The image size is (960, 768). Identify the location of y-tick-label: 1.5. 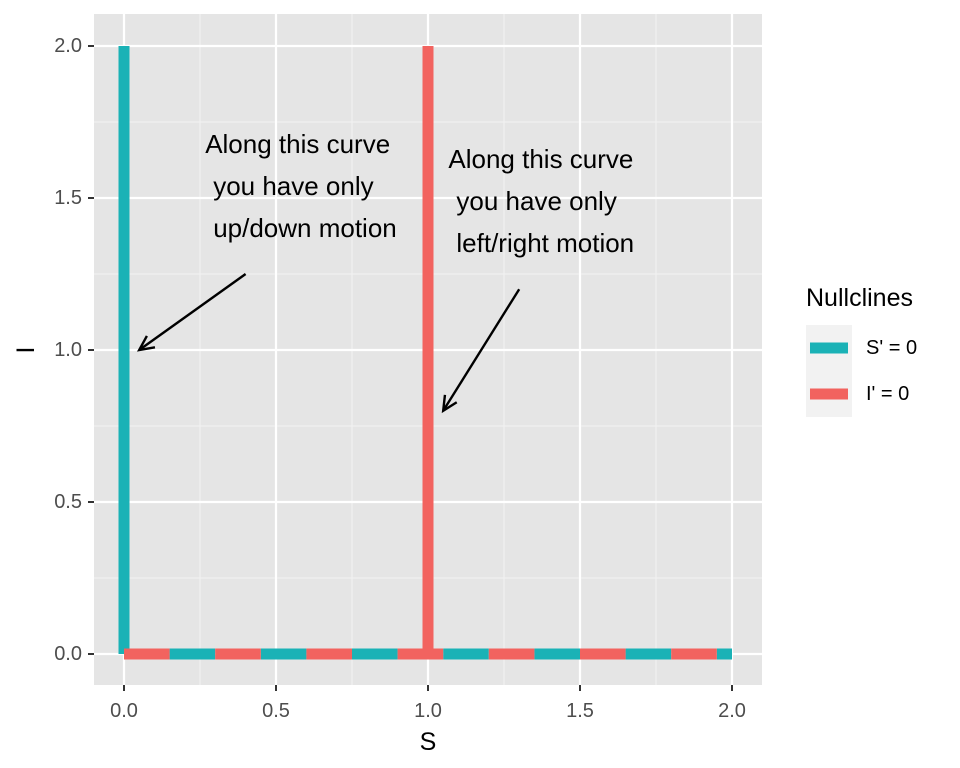
(68, 198).